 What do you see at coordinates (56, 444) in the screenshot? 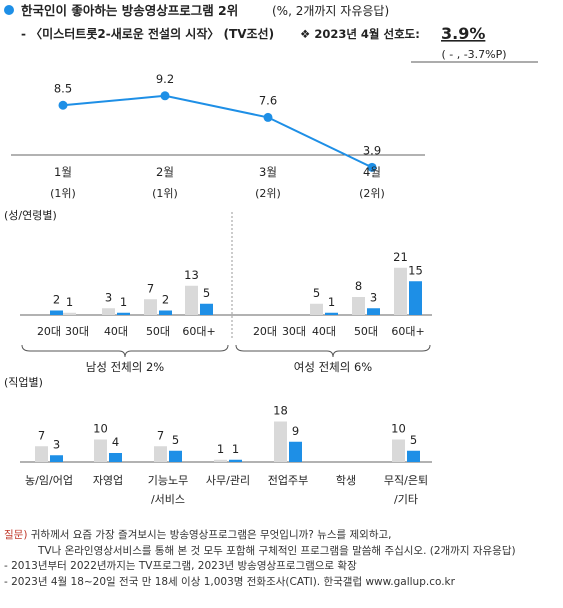
I see `occupation-value-label: 3` at bounding box center [56, 444].